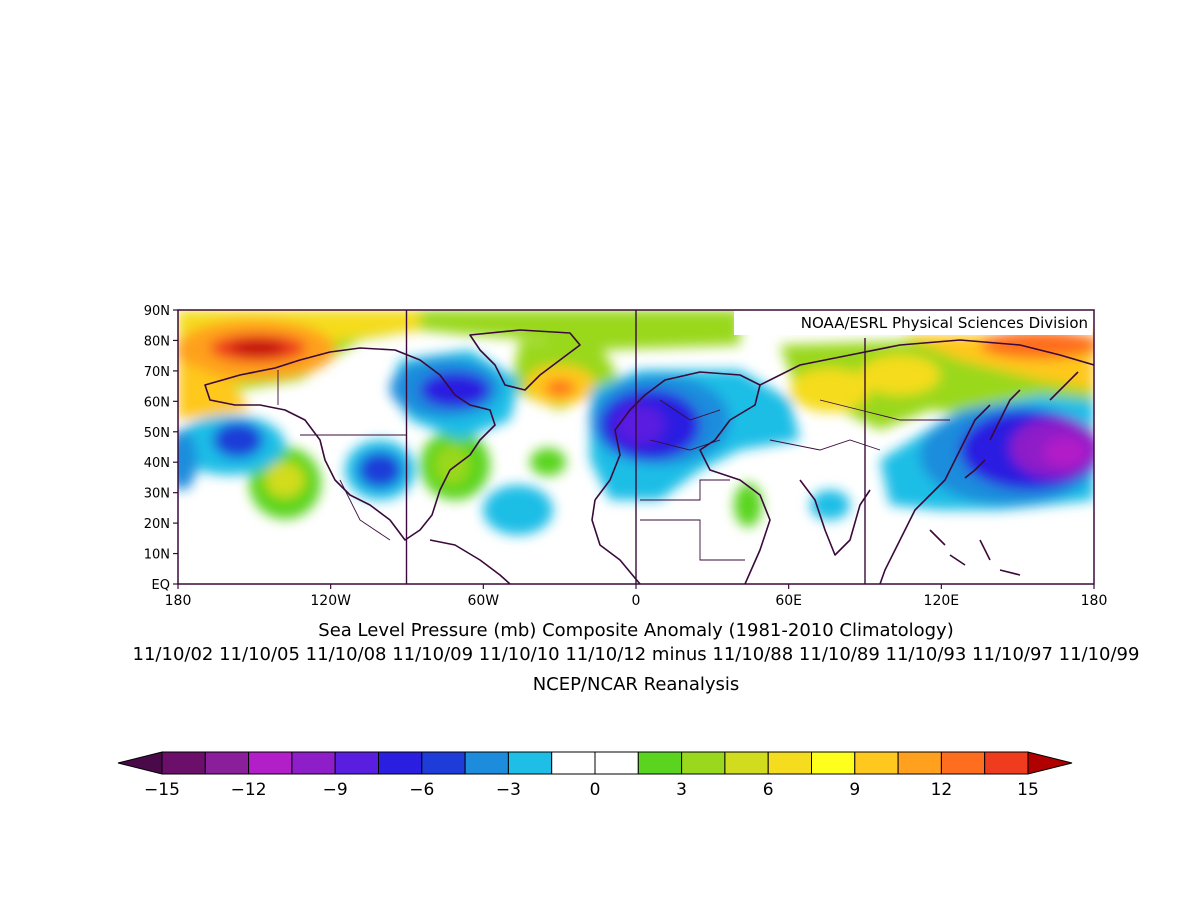 The width and height of the screenshot is (1190, 921). What do you see at coordinates (636, 684) in the screenshot?
I see `title-line-3: NCEP/NCAR Reanalysis` at bounding box center [636, 684].